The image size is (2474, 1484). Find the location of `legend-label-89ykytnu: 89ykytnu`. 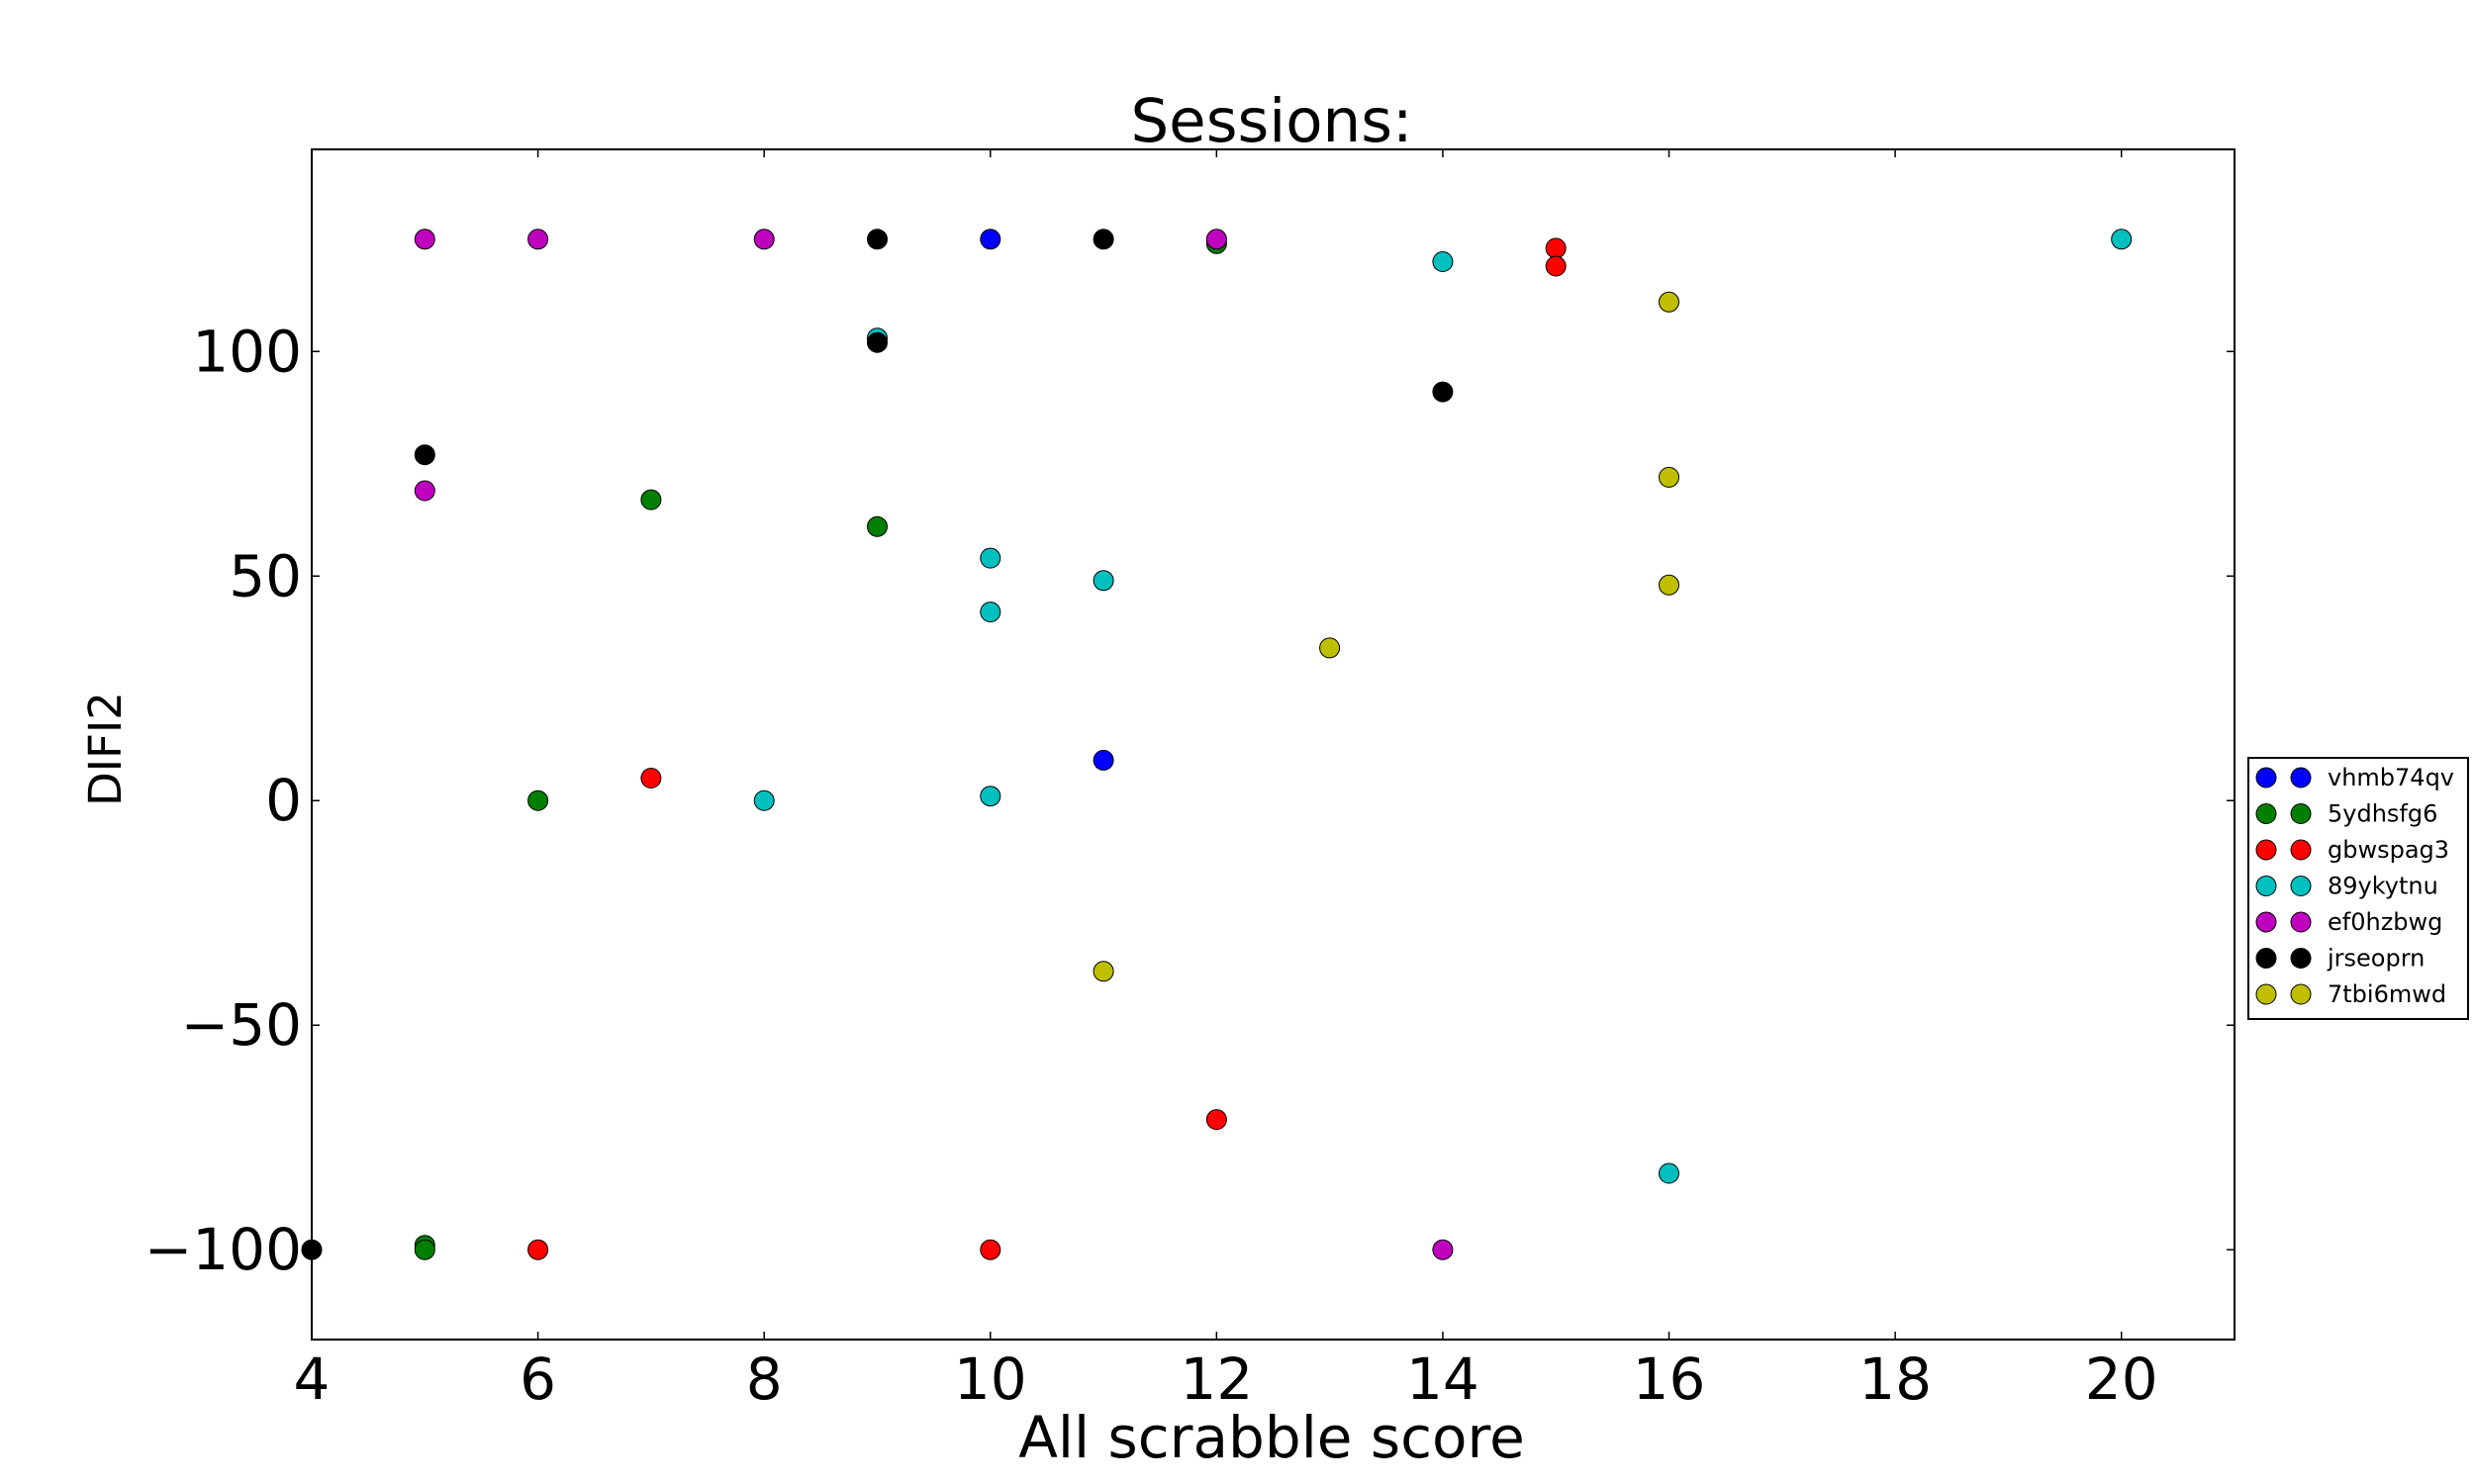

legend-label-89ykytnu: 89ykytnu is located at coordinates (2383, 886).